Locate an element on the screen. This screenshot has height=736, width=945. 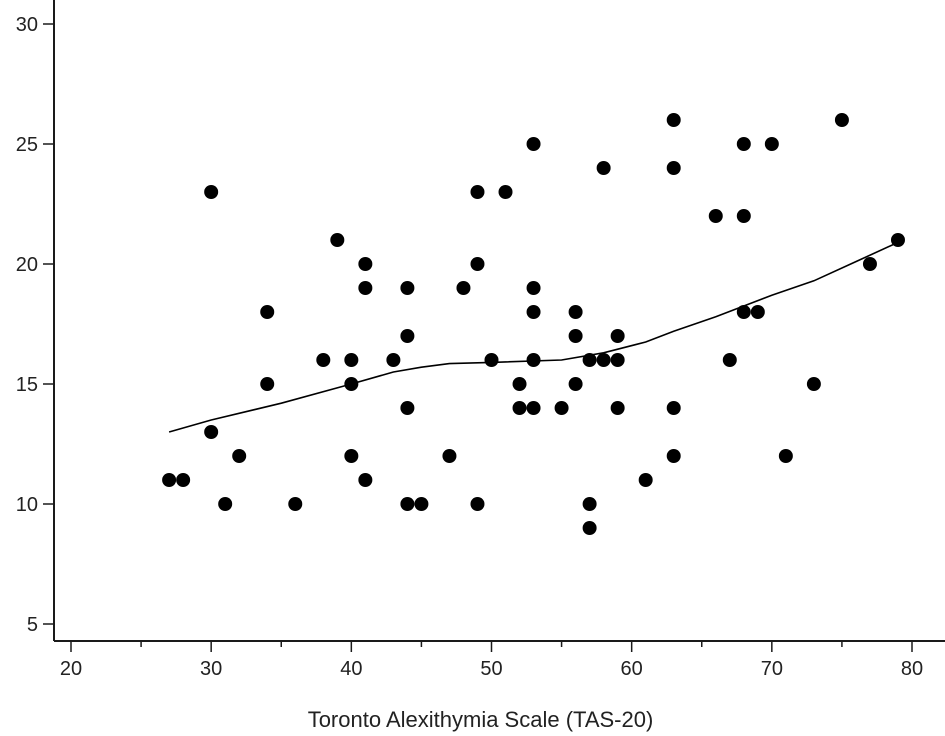
x-tick-label: 40 is located at coordinates (351, 669).